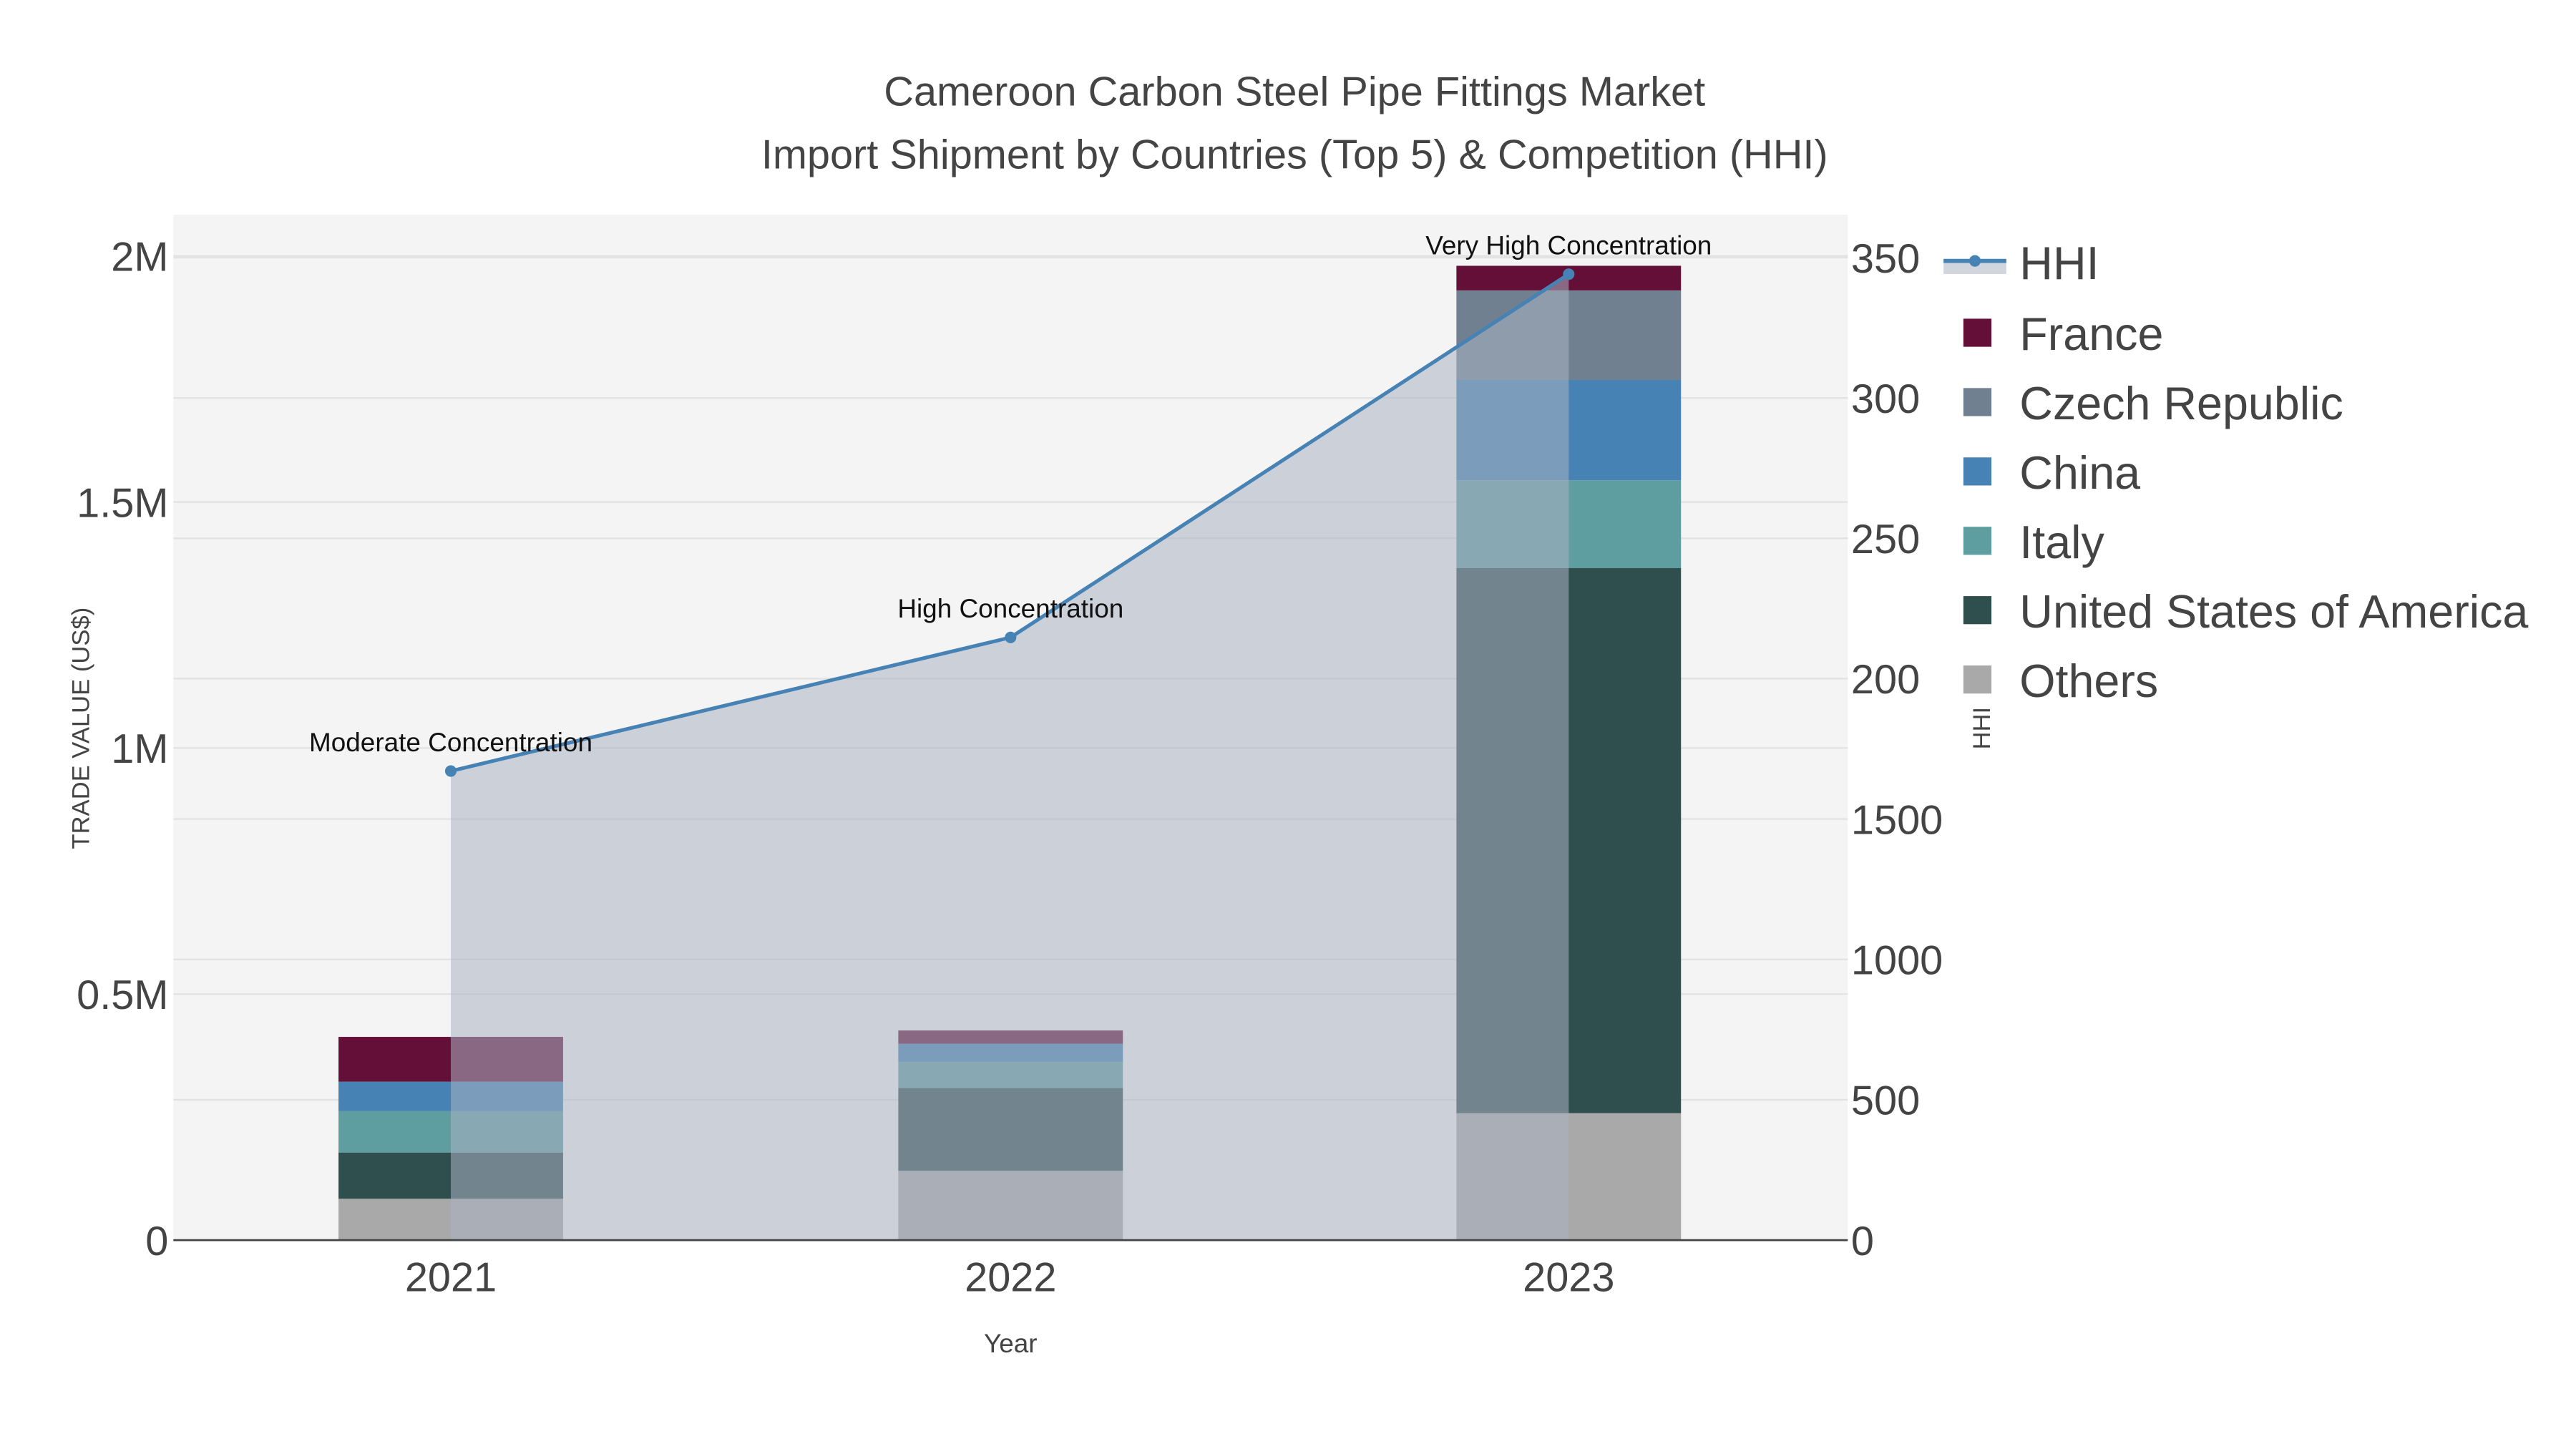 The height and width of the screenshot is (1449, 2576). I want to click on y2-tick-label: 500, so click(1885, 1101).